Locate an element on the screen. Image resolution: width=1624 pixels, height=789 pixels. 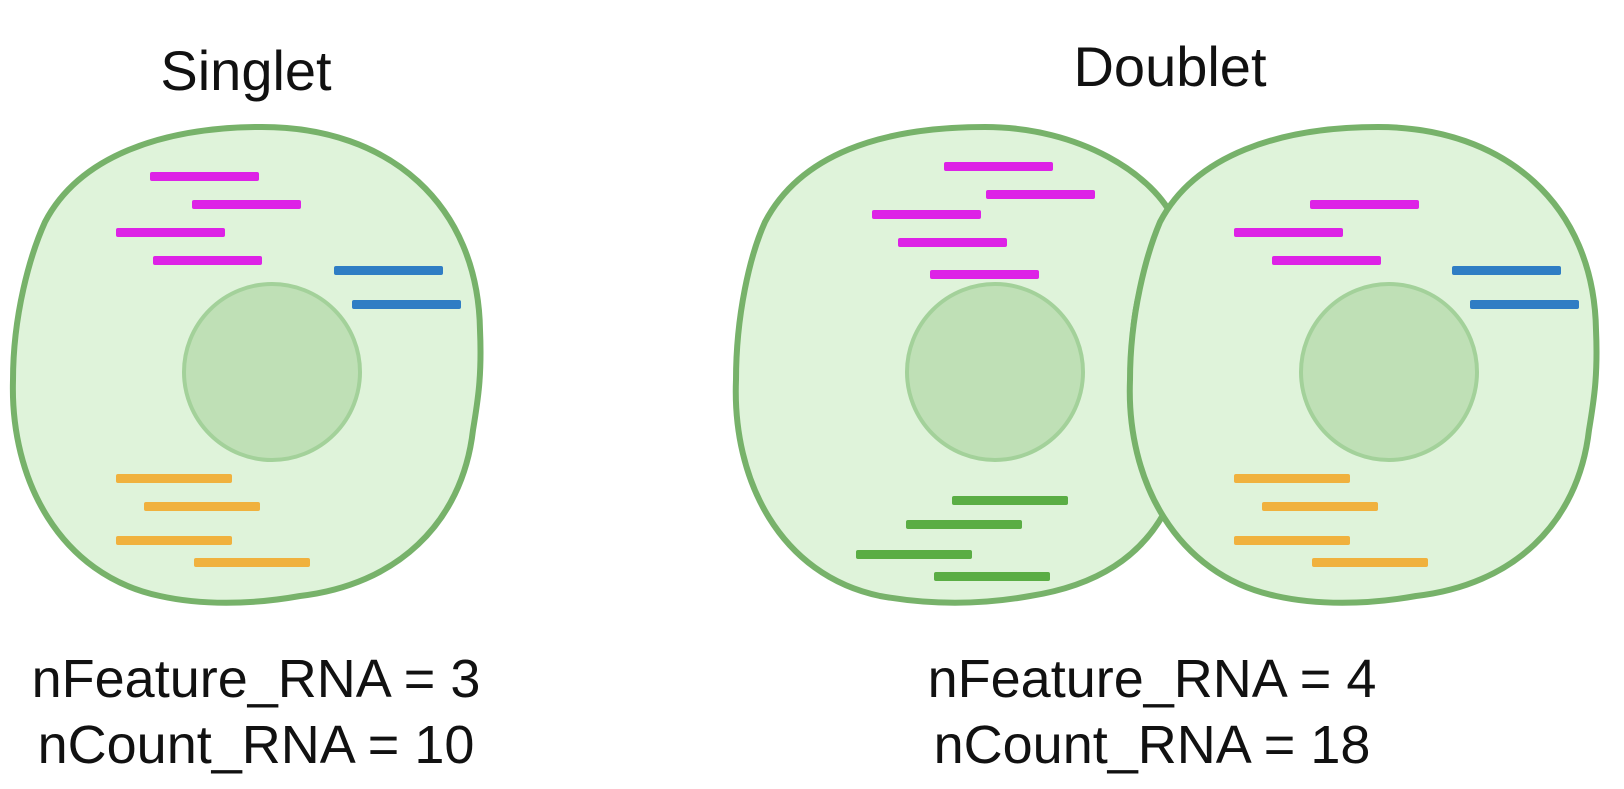
singlet-ncount: nCount_RNA = 10 is located at coordinates (256, 745).